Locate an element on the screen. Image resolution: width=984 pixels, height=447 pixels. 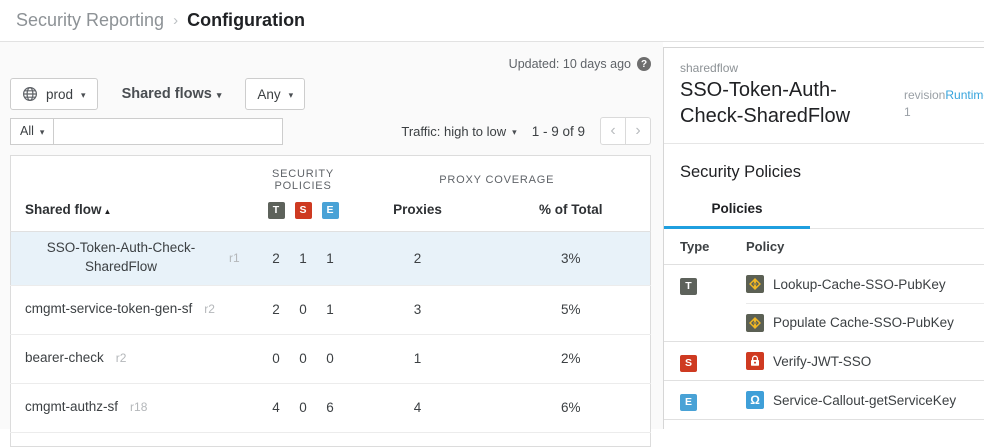
list-controls: Traffic: high to low ▾ 1 - 9 of 9 ‹ › is located at coordinates (526, 131).